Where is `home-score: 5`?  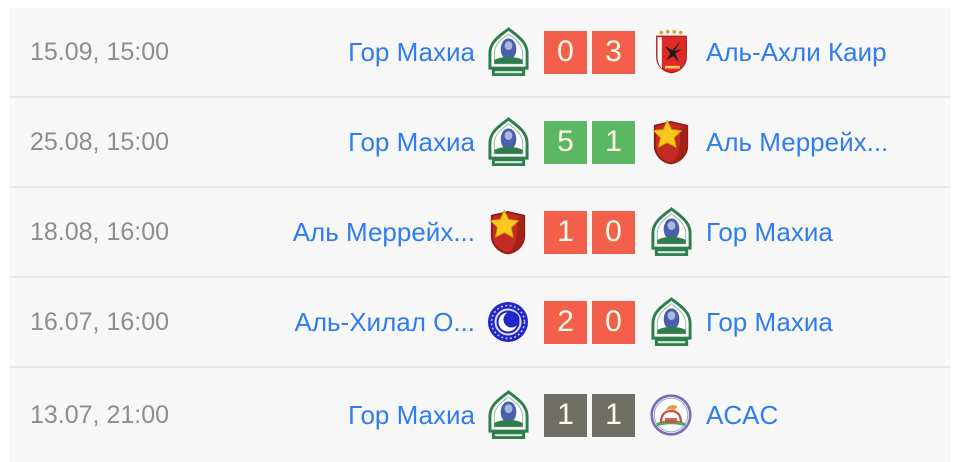 home-score: 5 is located at coordinates (565, 142).